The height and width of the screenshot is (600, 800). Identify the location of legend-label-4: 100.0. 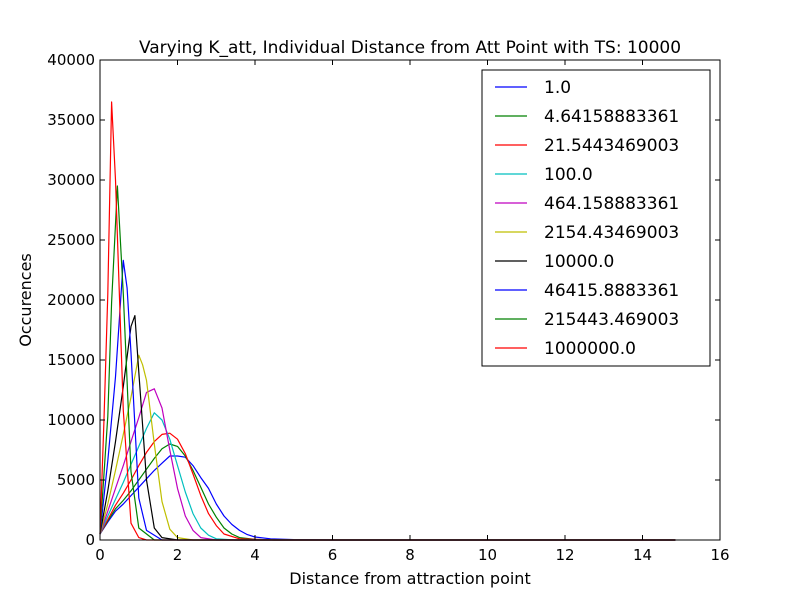
(568, 175).